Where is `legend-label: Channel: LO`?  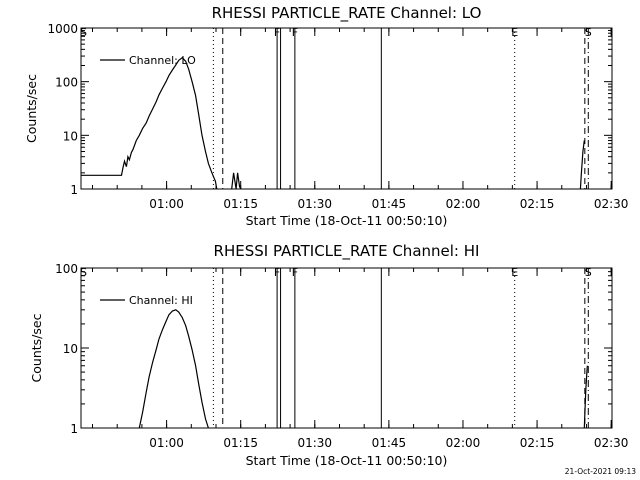
legend-label: Channel: LO is located at coordinates (162, 60).